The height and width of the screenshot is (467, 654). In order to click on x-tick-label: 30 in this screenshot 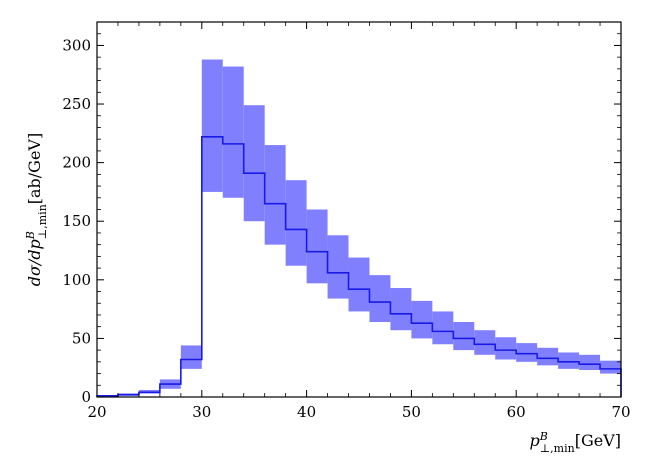, I will do `click(201, 412)`.